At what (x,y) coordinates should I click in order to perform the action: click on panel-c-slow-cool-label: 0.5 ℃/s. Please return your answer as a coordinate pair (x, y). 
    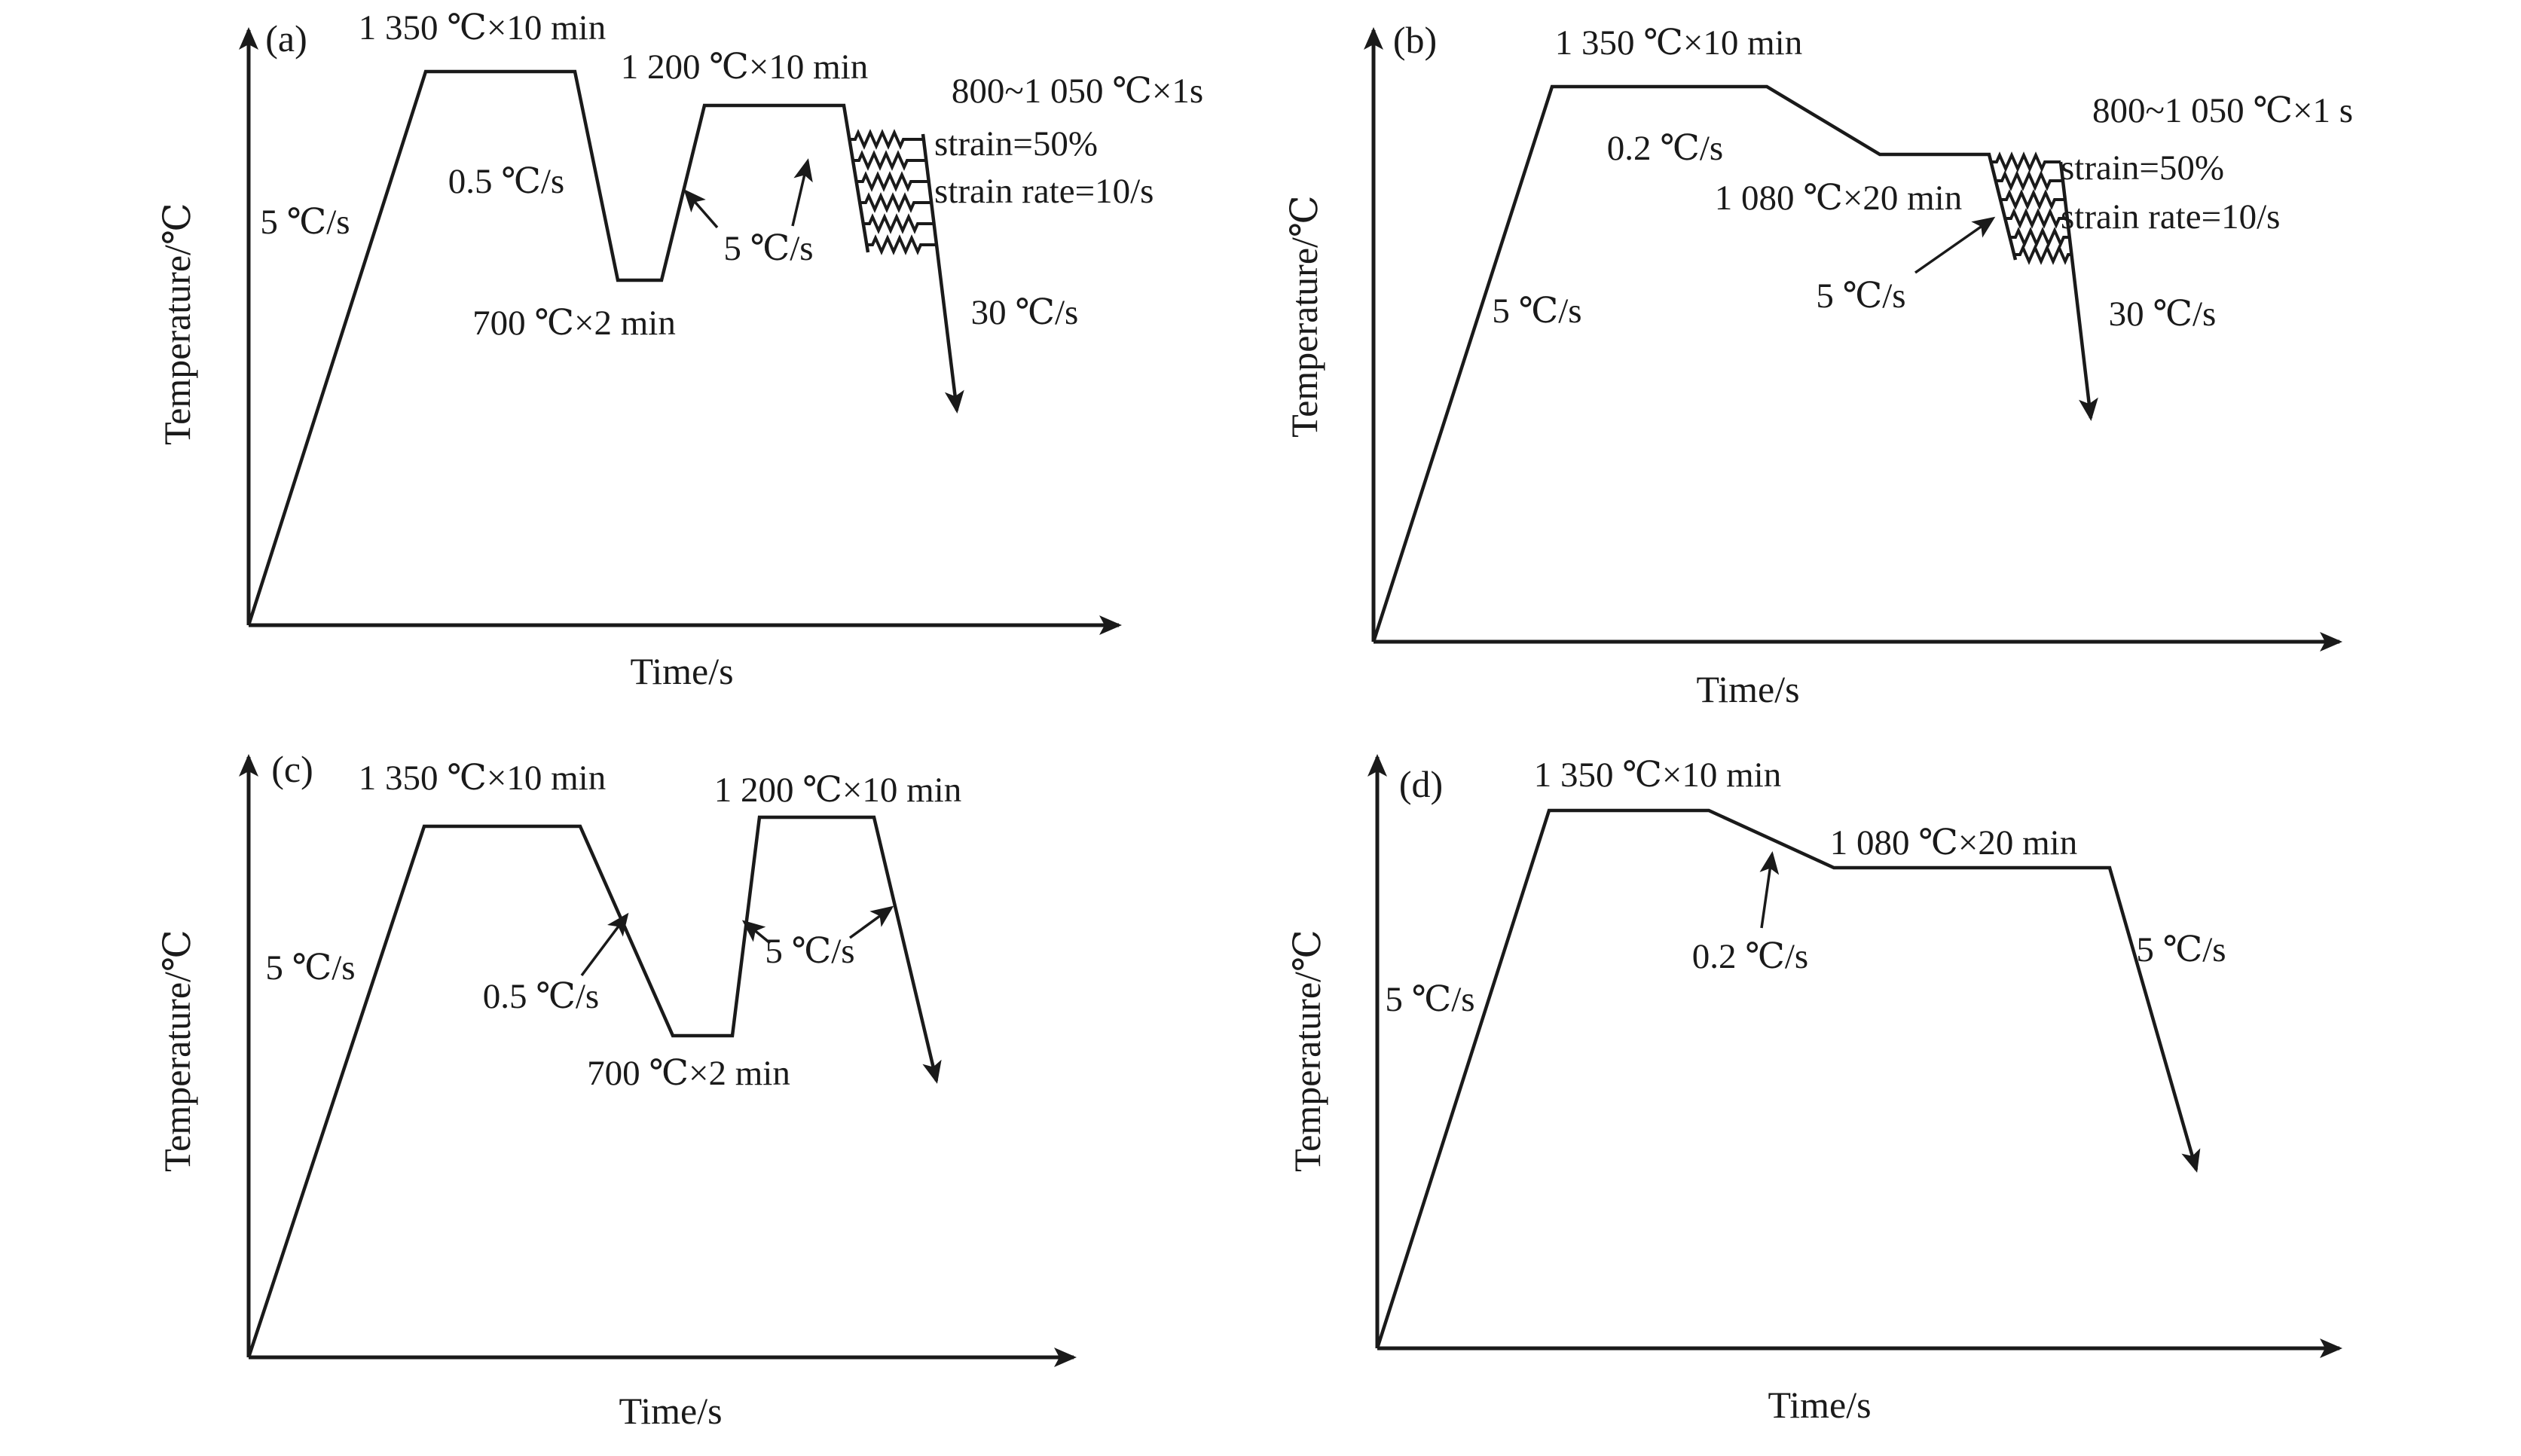
    Looking at the image, I should click on (541, 996).